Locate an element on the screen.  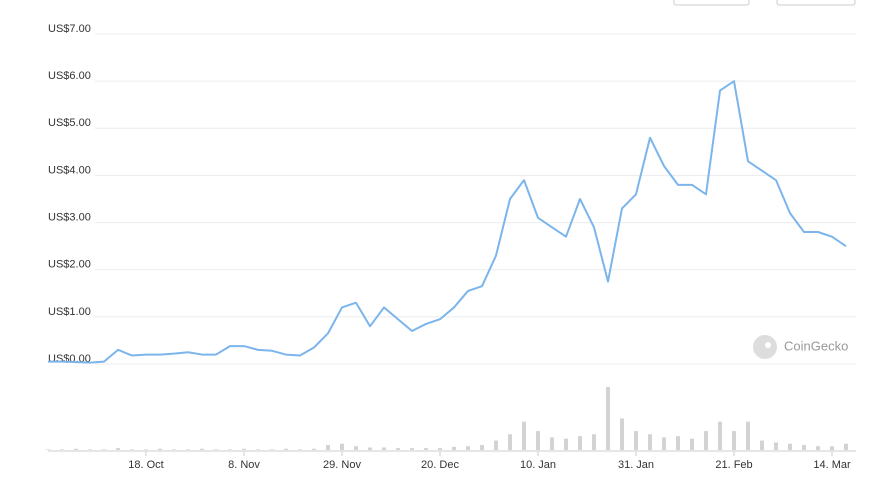
y-tick-label: US$7.00 is located at coordinates (69, 29).